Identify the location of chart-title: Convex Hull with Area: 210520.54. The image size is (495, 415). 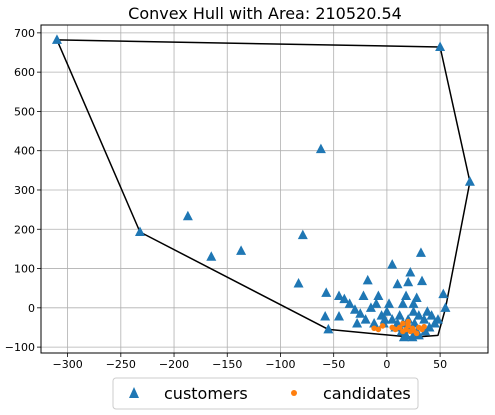
(265, 13).